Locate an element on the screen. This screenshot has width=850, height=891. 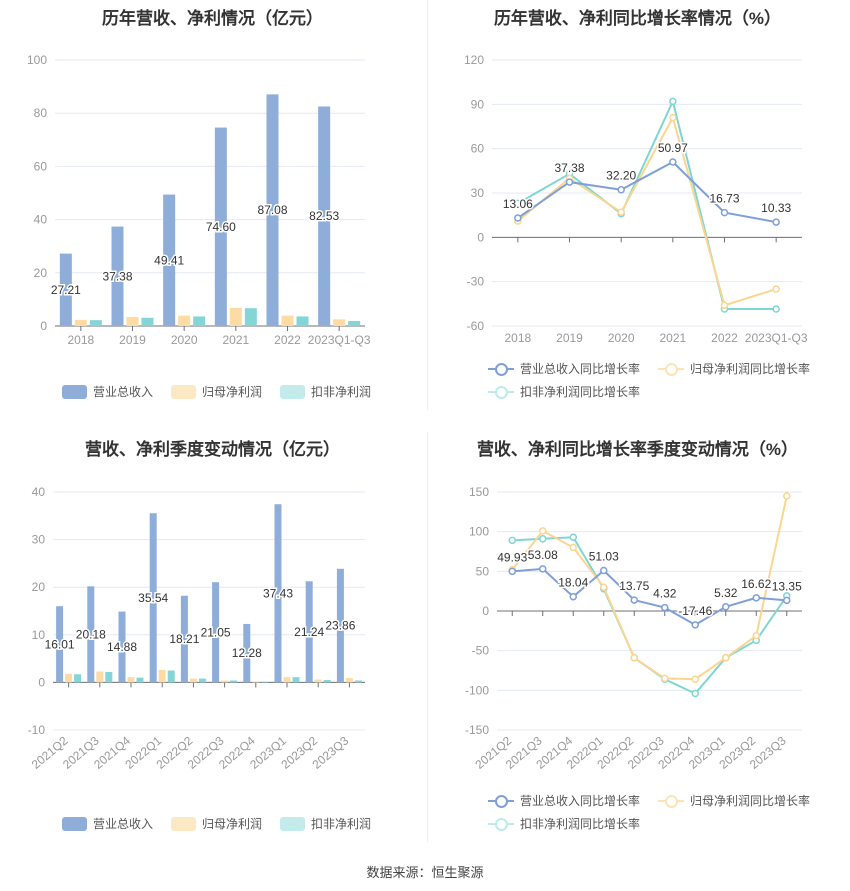
x-tick-label: 2023Q1-Q3 is located at coordinates (339, 340).